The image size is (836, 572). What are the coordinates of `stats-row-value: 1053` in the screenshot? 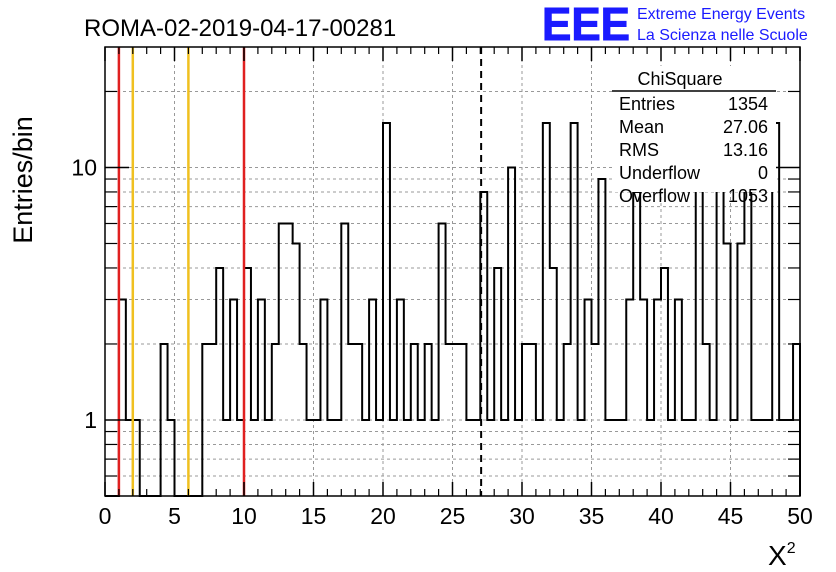 It's located at (748, 196).